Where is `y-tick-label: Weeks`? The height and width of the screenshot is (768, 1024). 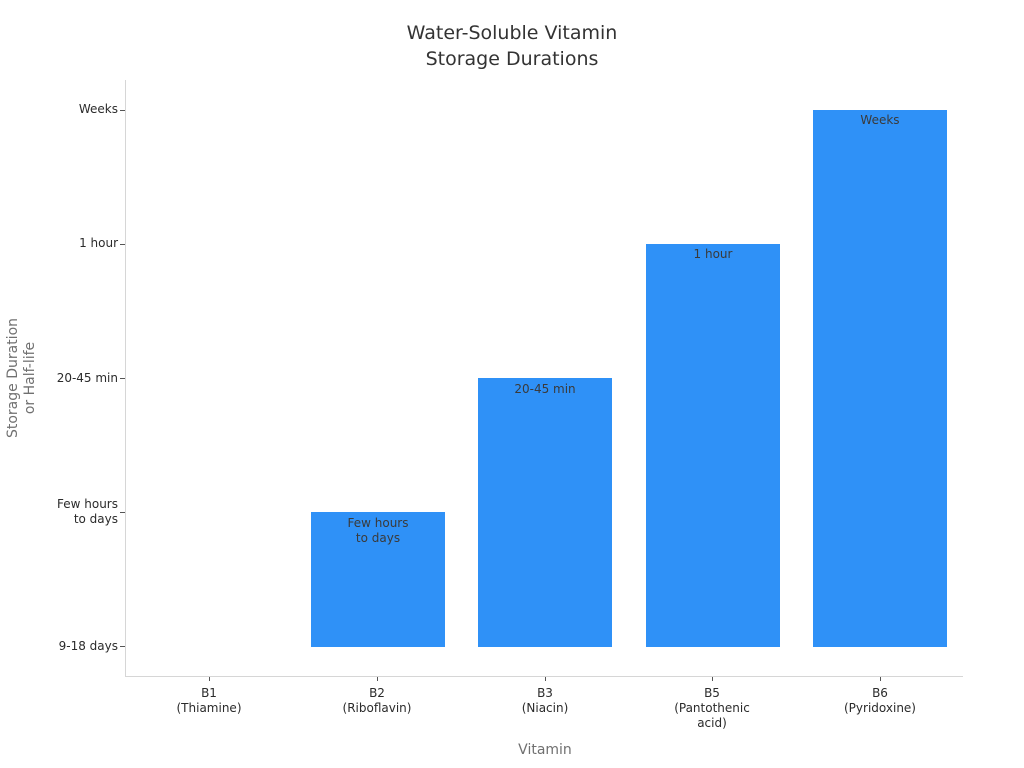 y-tick-label: Weeks is located at coordinates (98, 109).